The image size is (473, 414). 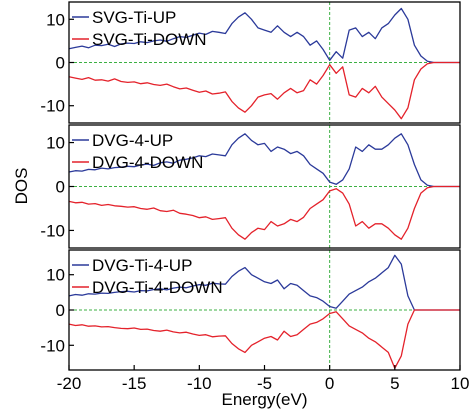 I want to click on legend-label: DVG-Ti-4-DOWN, so click(x=157, y=287).